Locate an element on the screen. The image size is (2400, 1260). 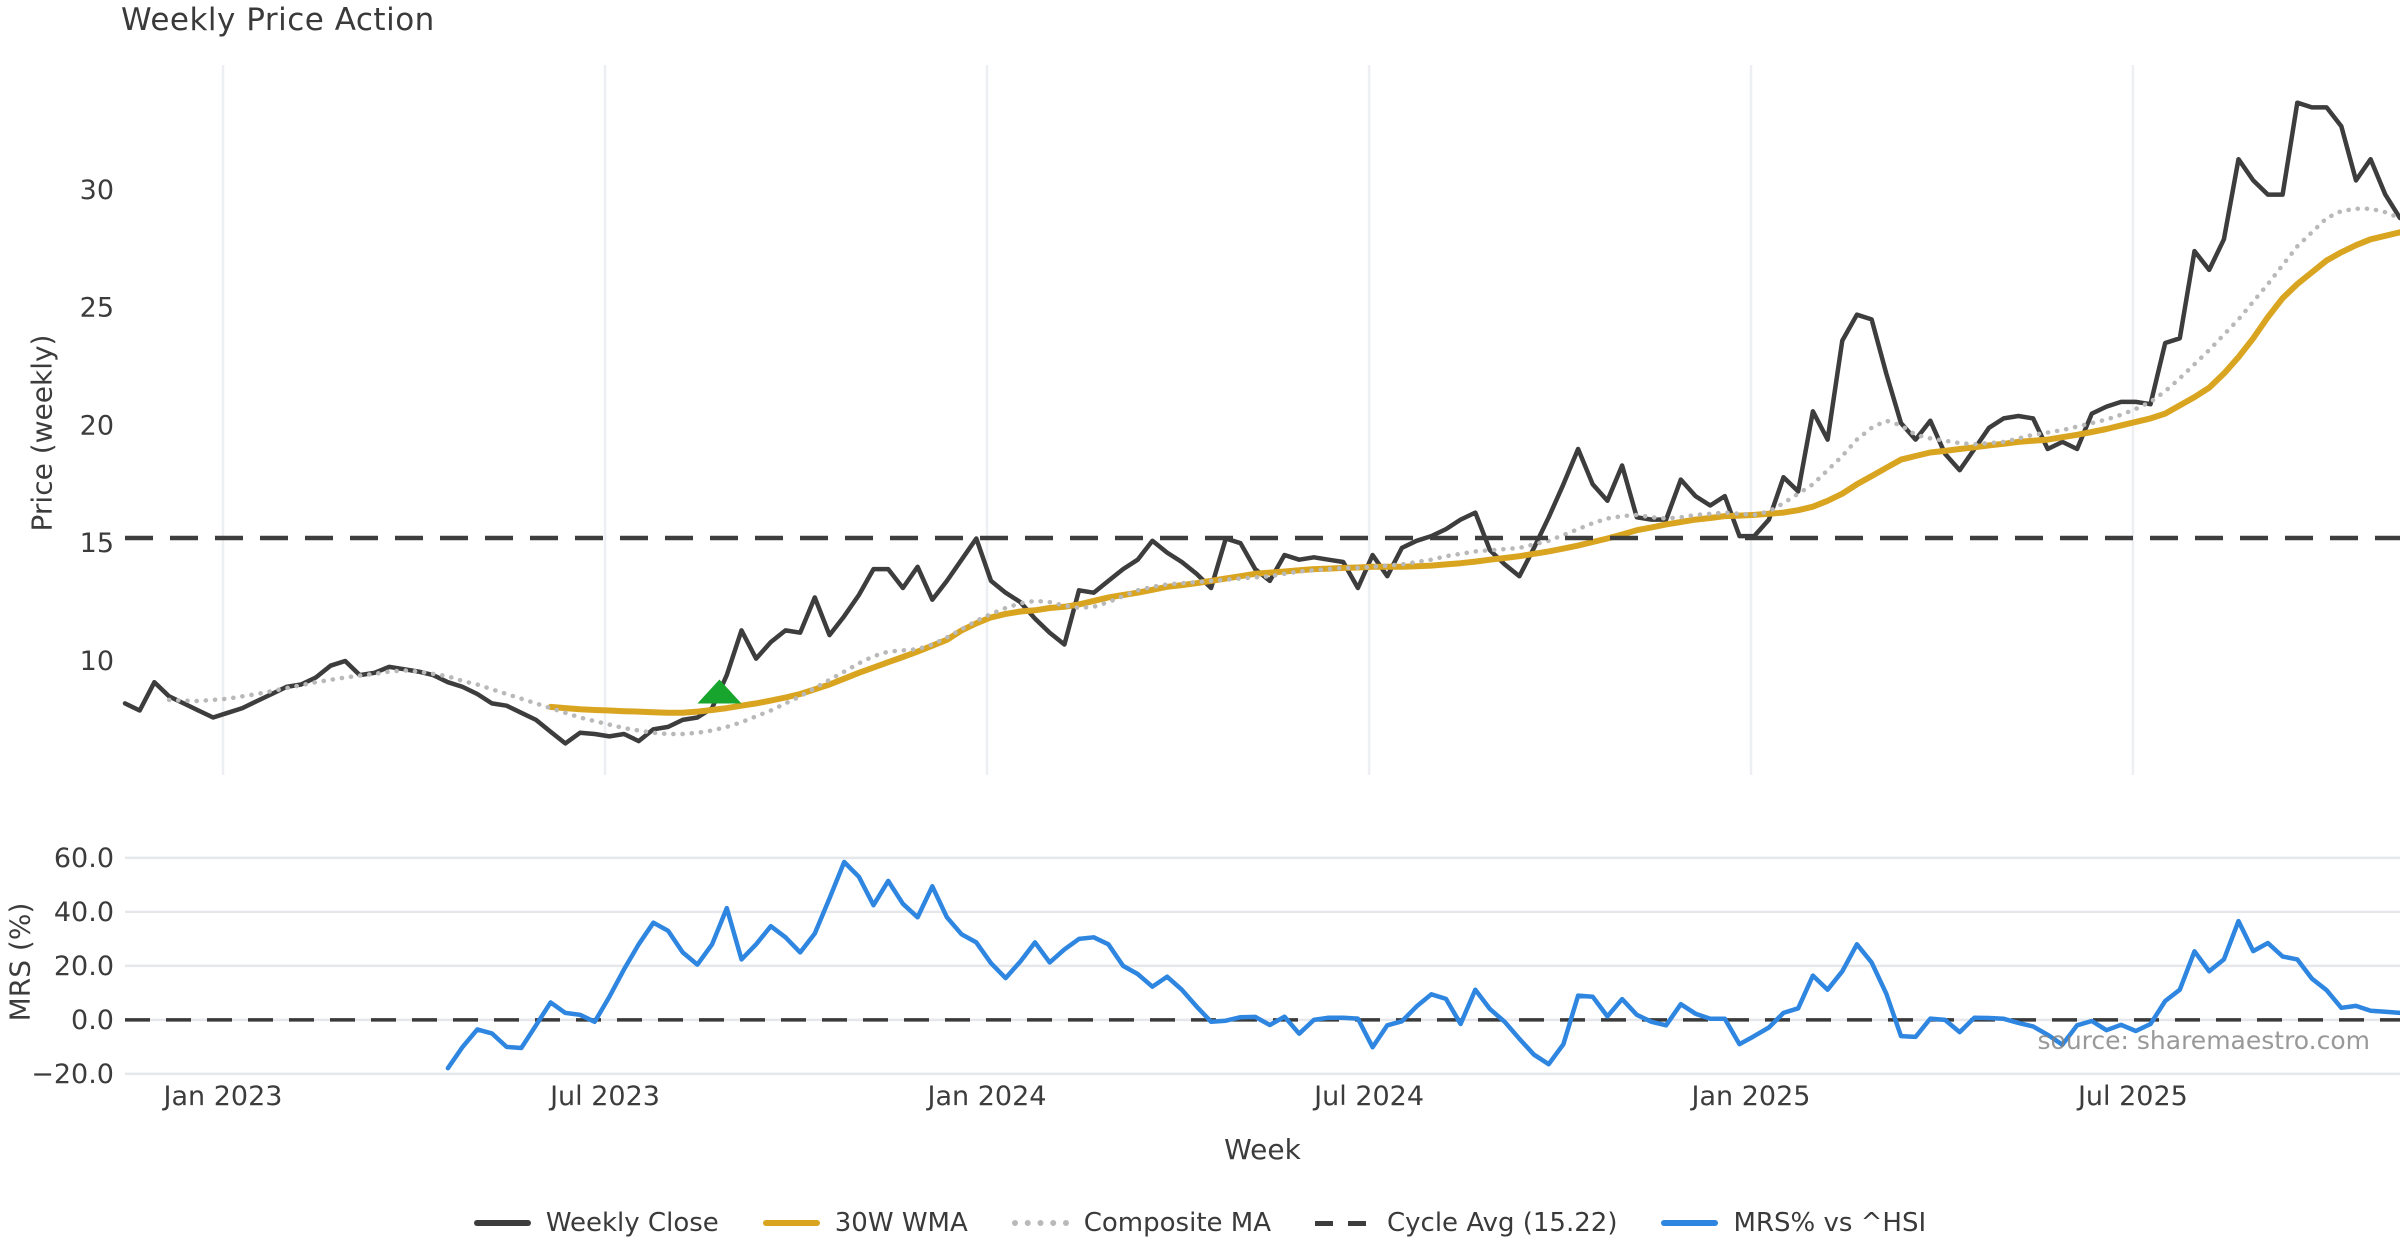
legend-marker-cycle_avg is located at coordinates (1343, 1223).